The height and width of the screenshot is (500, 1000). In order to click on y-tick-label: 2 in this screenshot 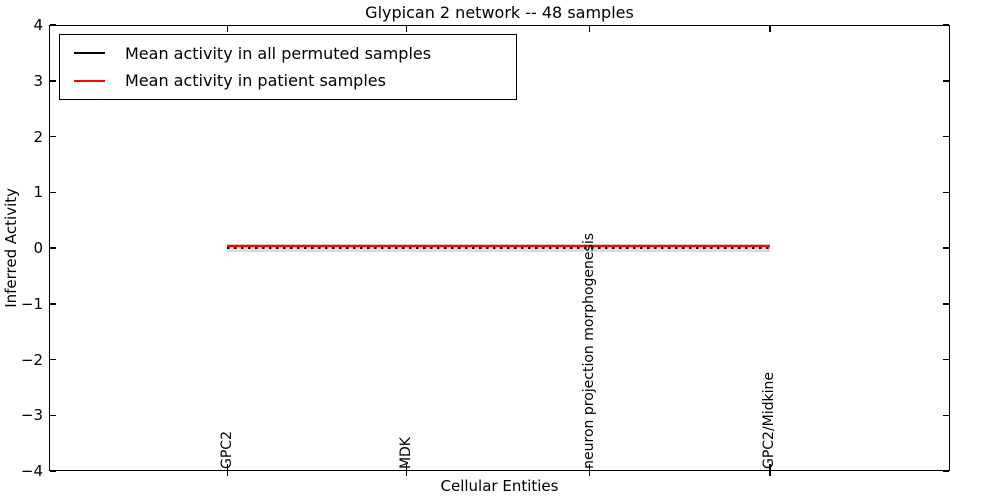, I will do `click(38, 136)`.